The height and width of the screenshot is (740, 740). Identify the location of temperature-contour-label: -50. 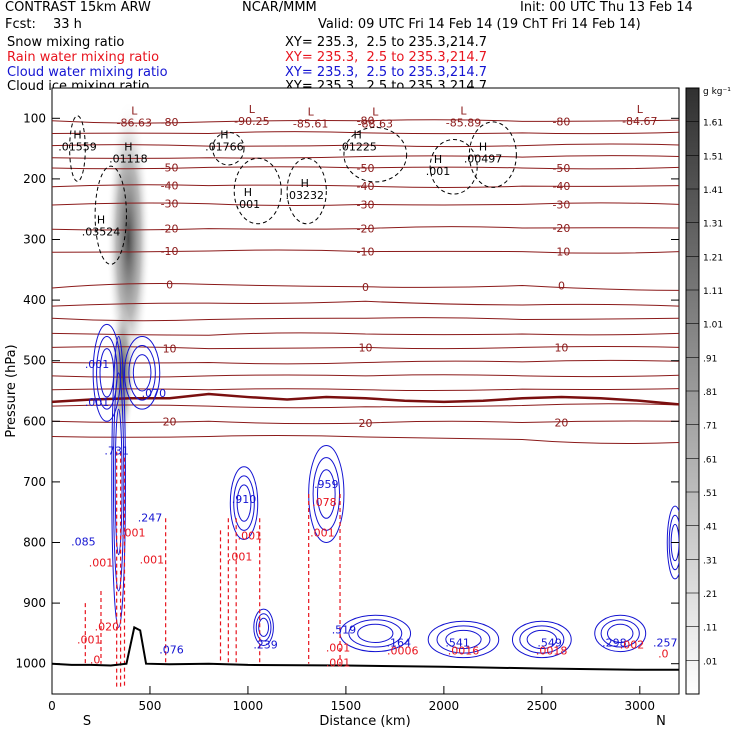
(561, 168).